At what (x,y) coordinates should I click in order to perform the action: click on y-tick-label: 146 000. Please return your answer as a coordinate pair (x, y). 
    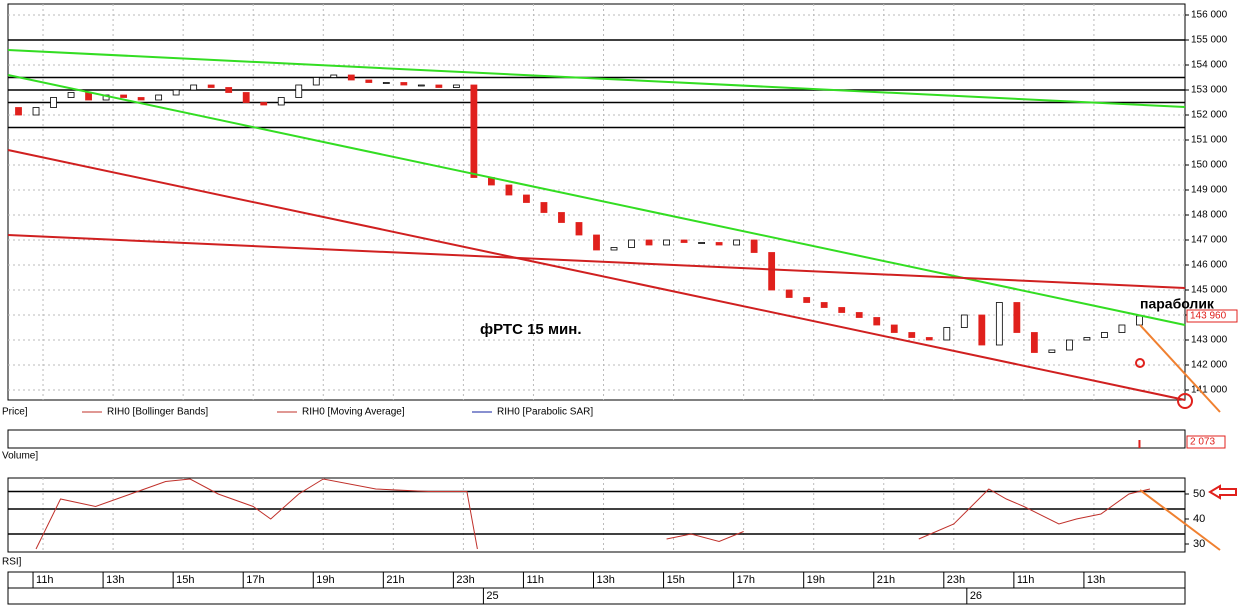
    Looking at the image, I should click on (1209, 265).